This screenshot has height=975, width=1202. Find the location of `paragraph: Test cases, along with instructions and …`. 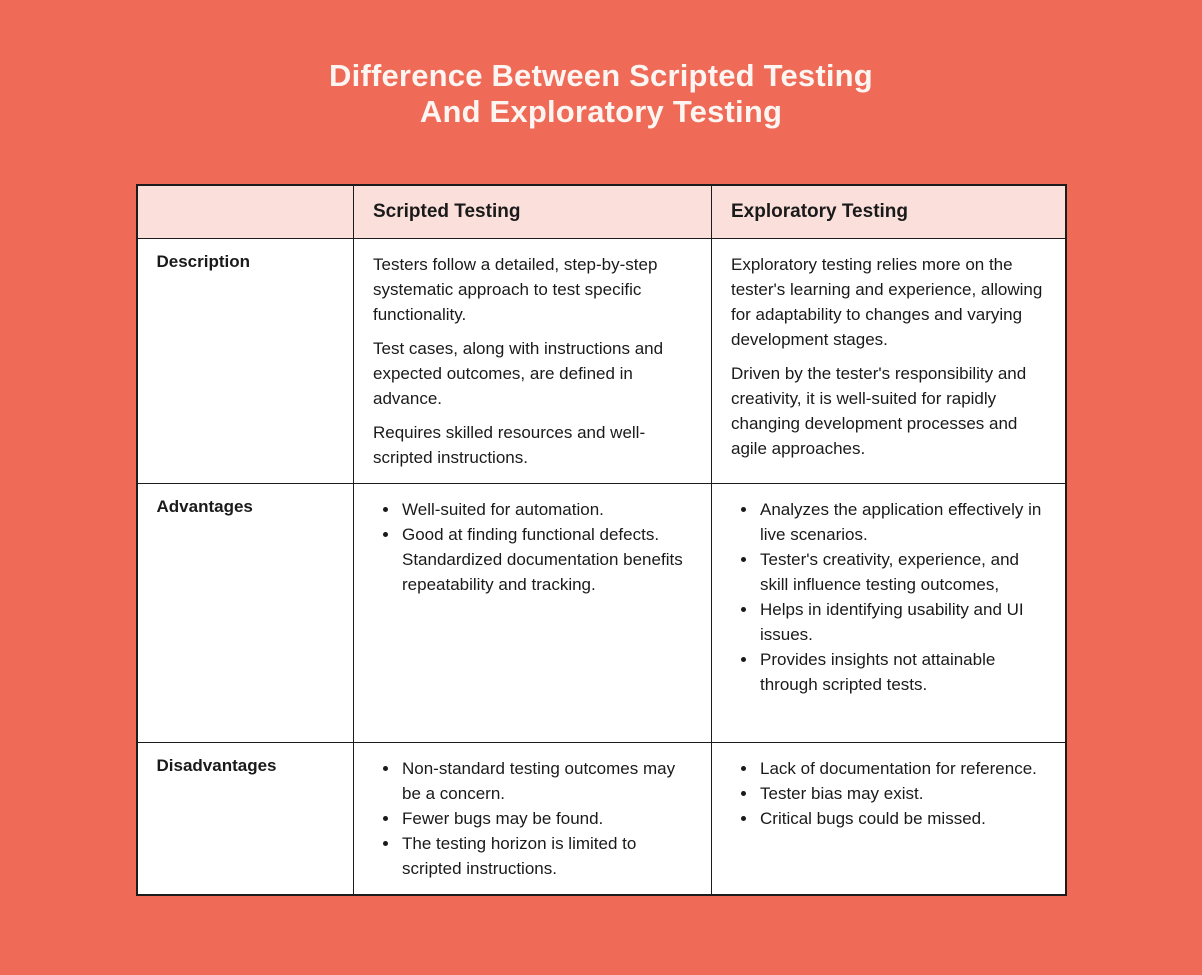

paragraph: Test cases, along with instructions and … is located at coordinates (518, 373).